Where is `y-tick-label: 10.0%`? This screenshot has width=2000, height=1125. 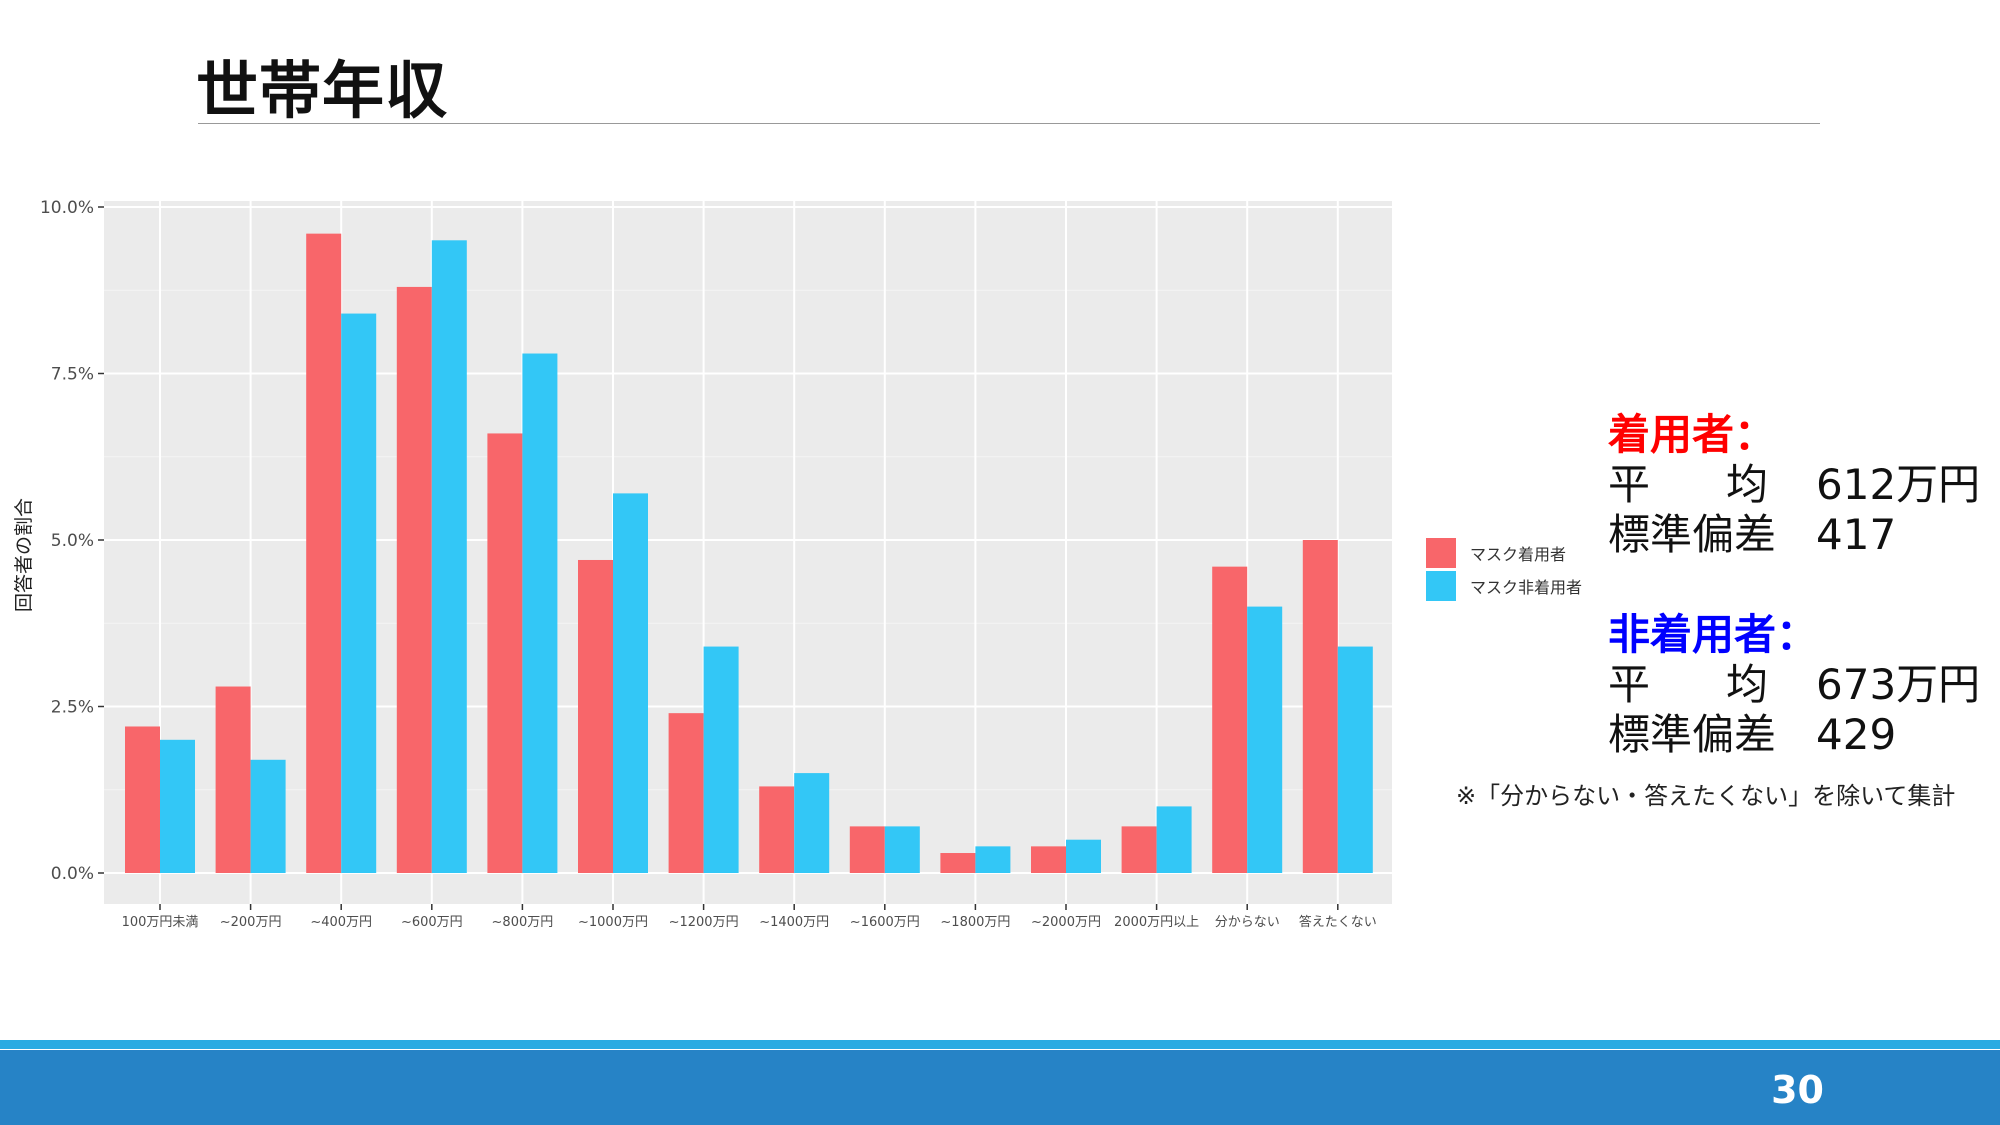
y-tick-label: 10.0% is located at coordinates (67, 208).